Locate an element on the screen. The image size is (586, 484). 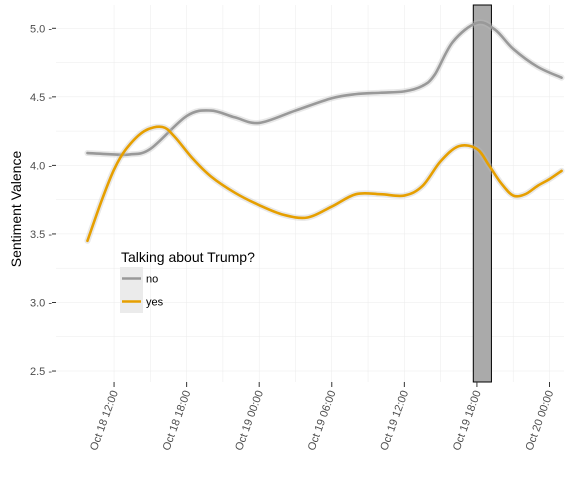
x-tick-label: Oct 19 00:00 is located at coordinates (249, 420).